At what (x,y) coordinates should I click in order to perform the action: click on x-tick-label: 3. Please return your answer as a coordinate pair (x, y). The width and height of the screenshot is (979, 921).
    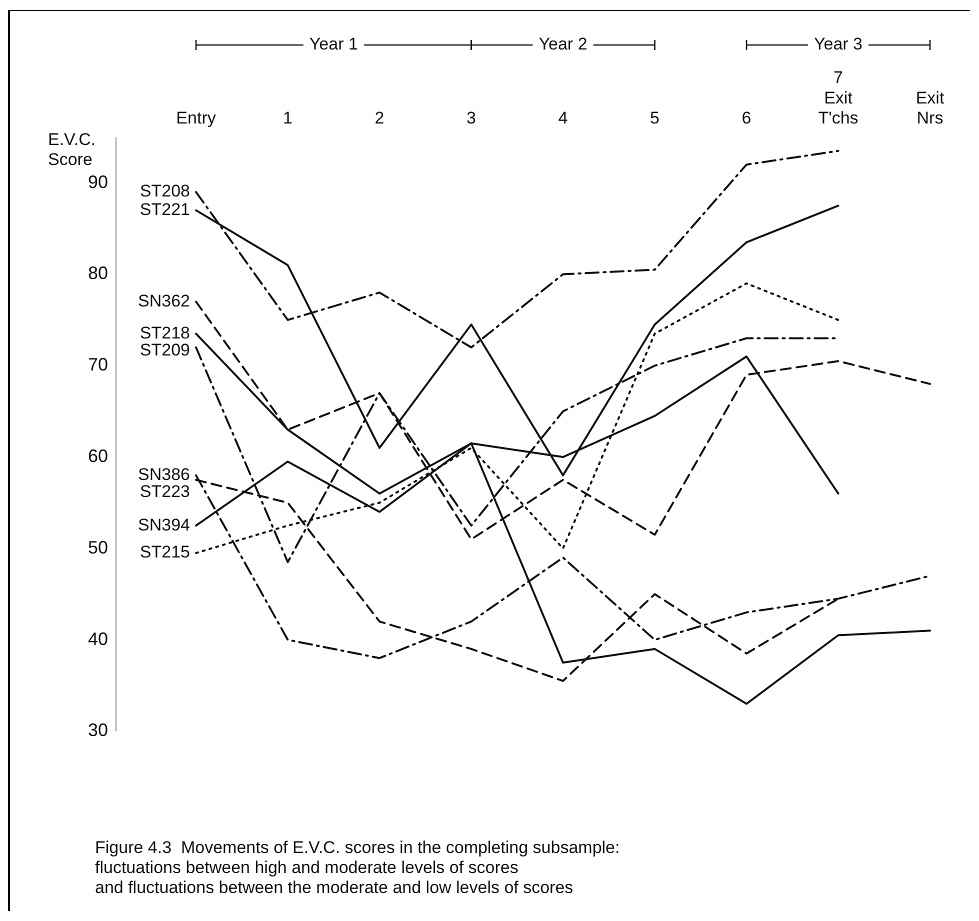
    Looking at the image, I should click on (471, 118).